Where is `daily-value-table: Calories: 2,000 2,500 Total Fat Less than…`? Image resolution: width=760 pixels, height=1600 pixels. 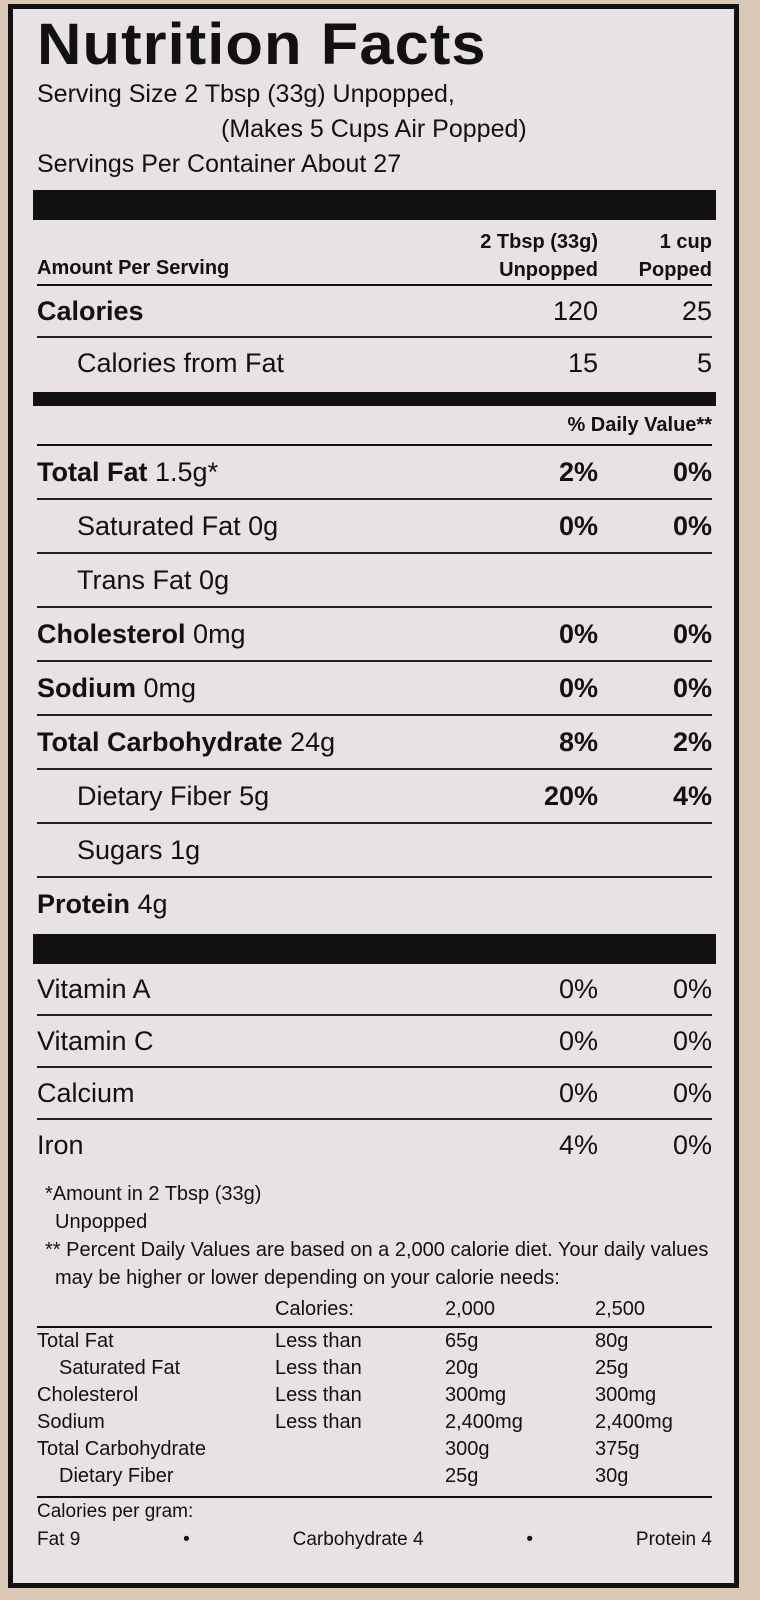
daily-value-table: Calories: 2,000 2,500 Total Fat Less than… is located at coordinates (374, 1391).